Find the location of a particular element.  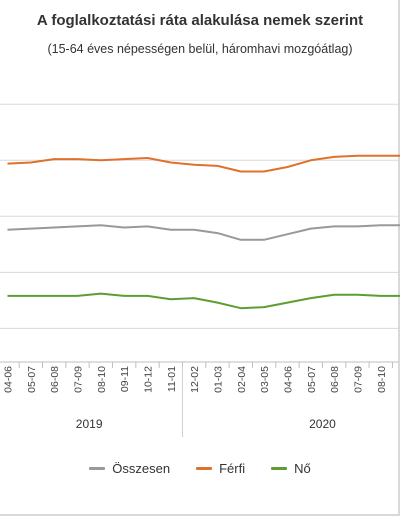

x-tick-label: 03-05 is located at coordinates (265, 379).